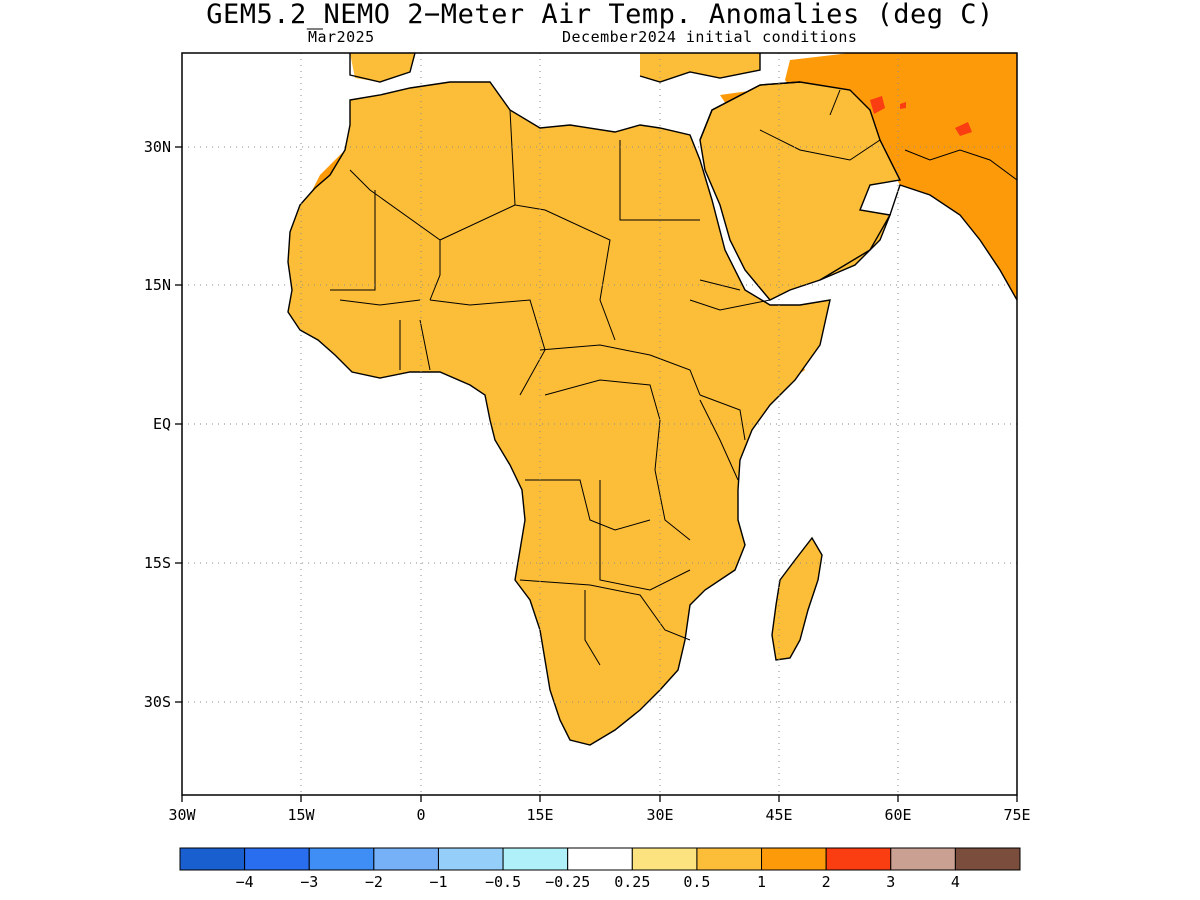 This screenshot has height=900, width=1200. I want to click on colorbar-label: 4, so click(955, 882).